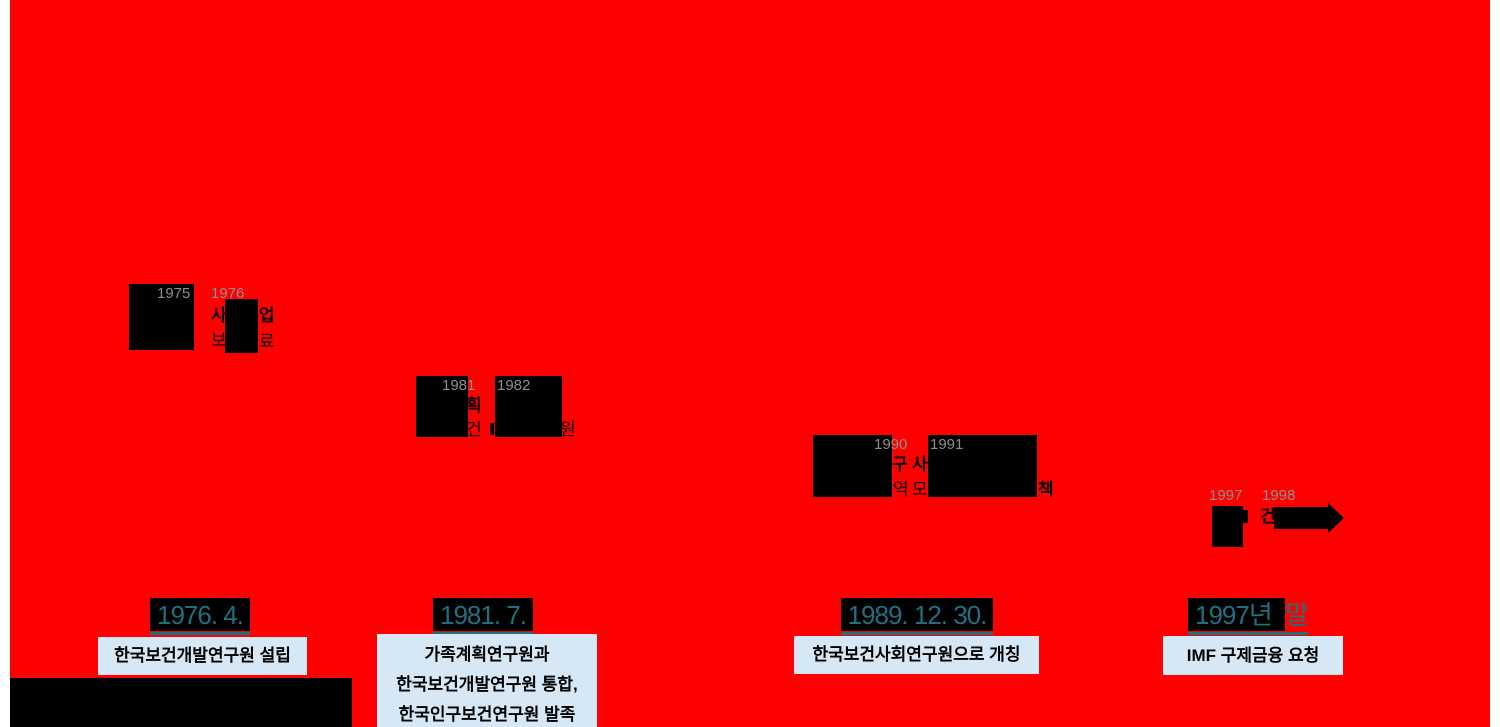 The image size is (1500, 727). I want to click on caption-line: 한국보건개발연구원 통합,, so click(487, 684).